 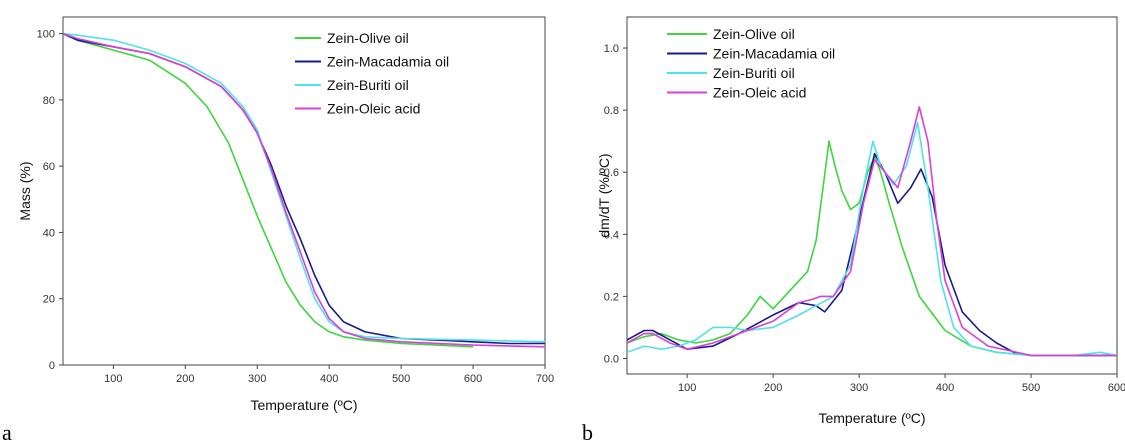 I want to click on y-tick-label: 0.0, so click(x=611, y=359).